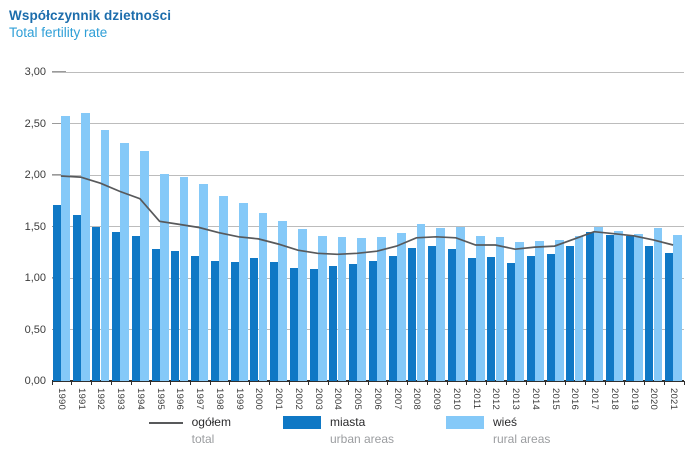 The height and width of the screenshot is (452, 699). What do you see at coordinates (555, 399) in the screenshot?
I see `x-axis-label-2015: 2015` at bounding box center [555, 399].